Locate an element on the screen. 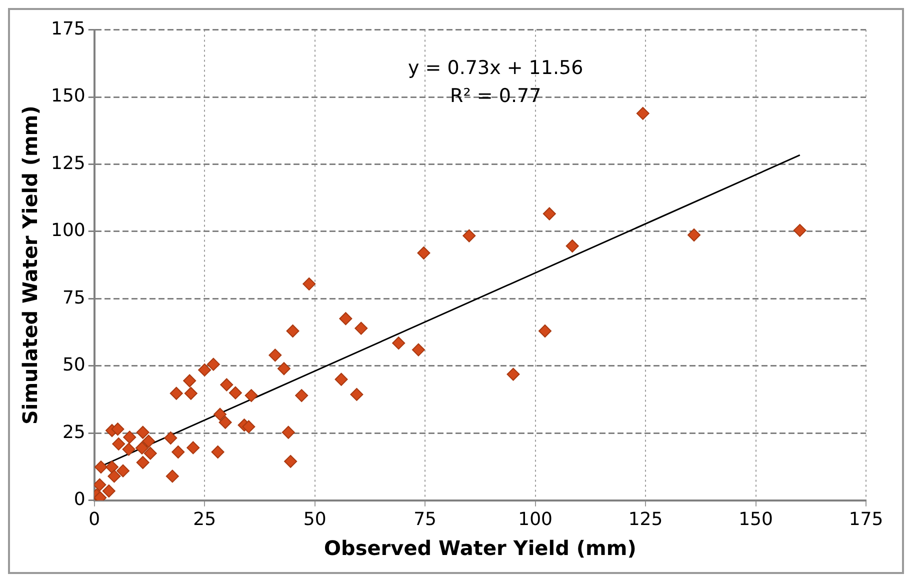 The height and width of the screenshot is (579, 916). y-tick-label: 50 is located at coordinates (74, 365).